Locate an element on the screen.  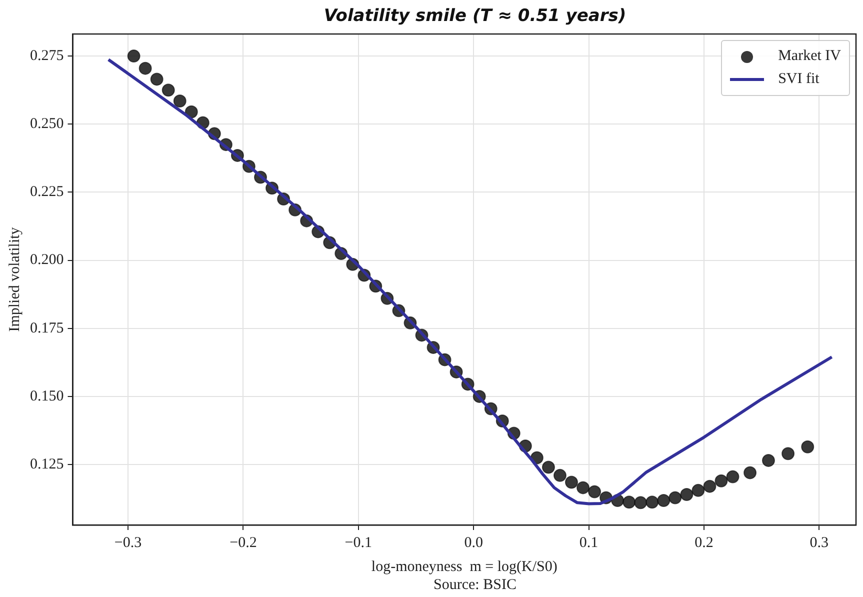
x-tick-label: 0.0 is located at coordinates (473, 542).